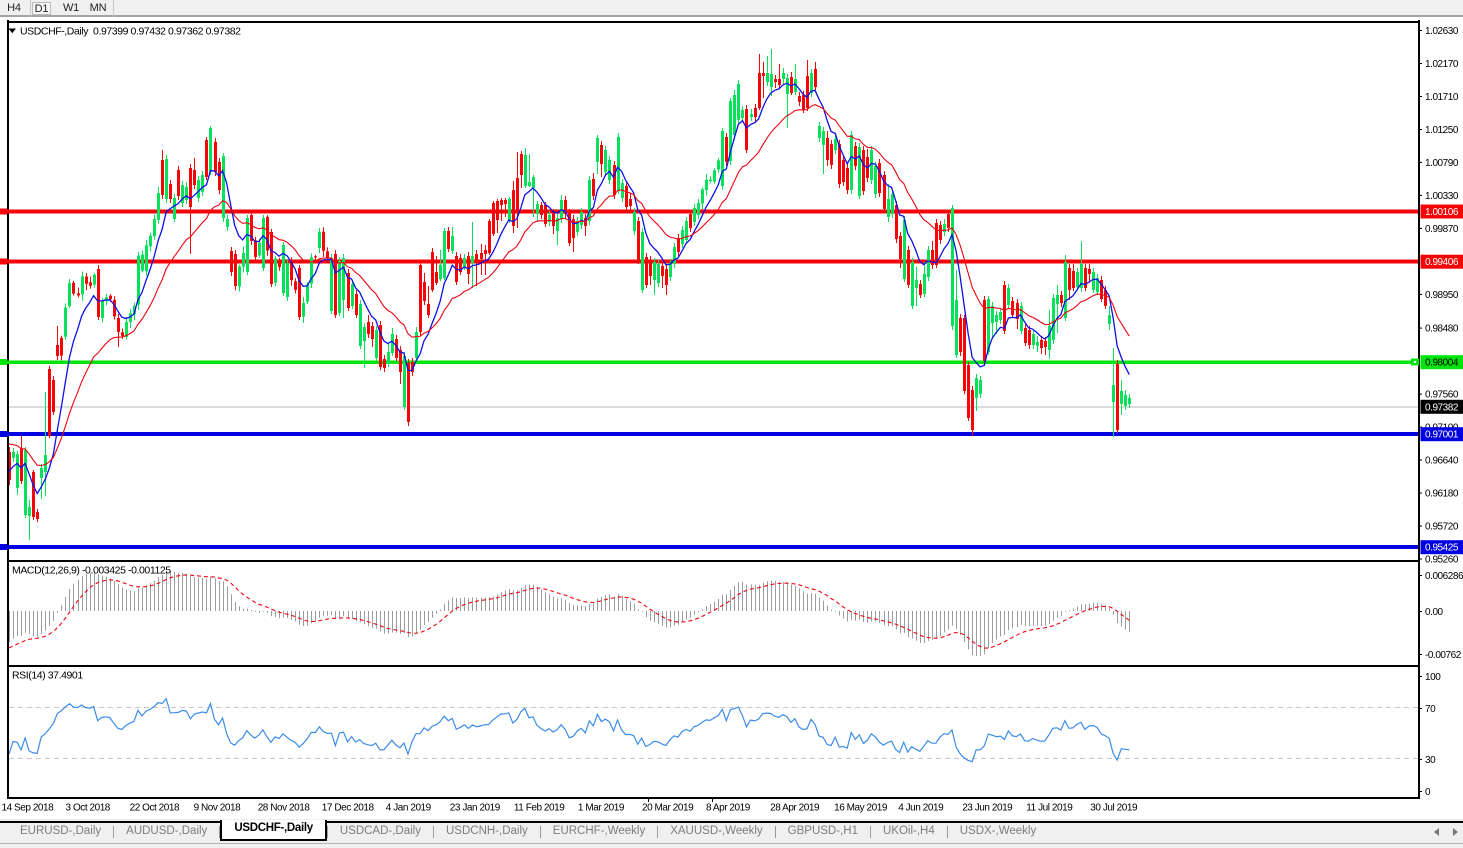 The height and width of the screenshot is (848, 1463). I want to click on svg-text: 28 Nov 2018, so click(284, 808).